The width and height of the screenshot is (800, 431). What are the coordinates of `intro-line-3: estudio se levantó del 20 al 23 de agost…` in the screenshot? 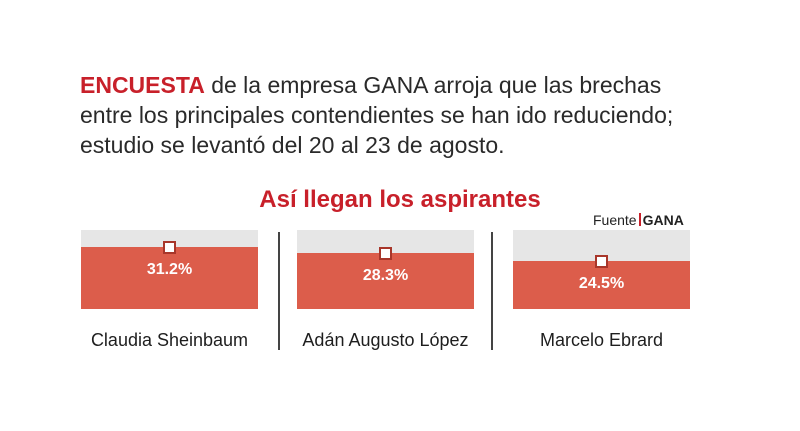 It's located at (292, 145).